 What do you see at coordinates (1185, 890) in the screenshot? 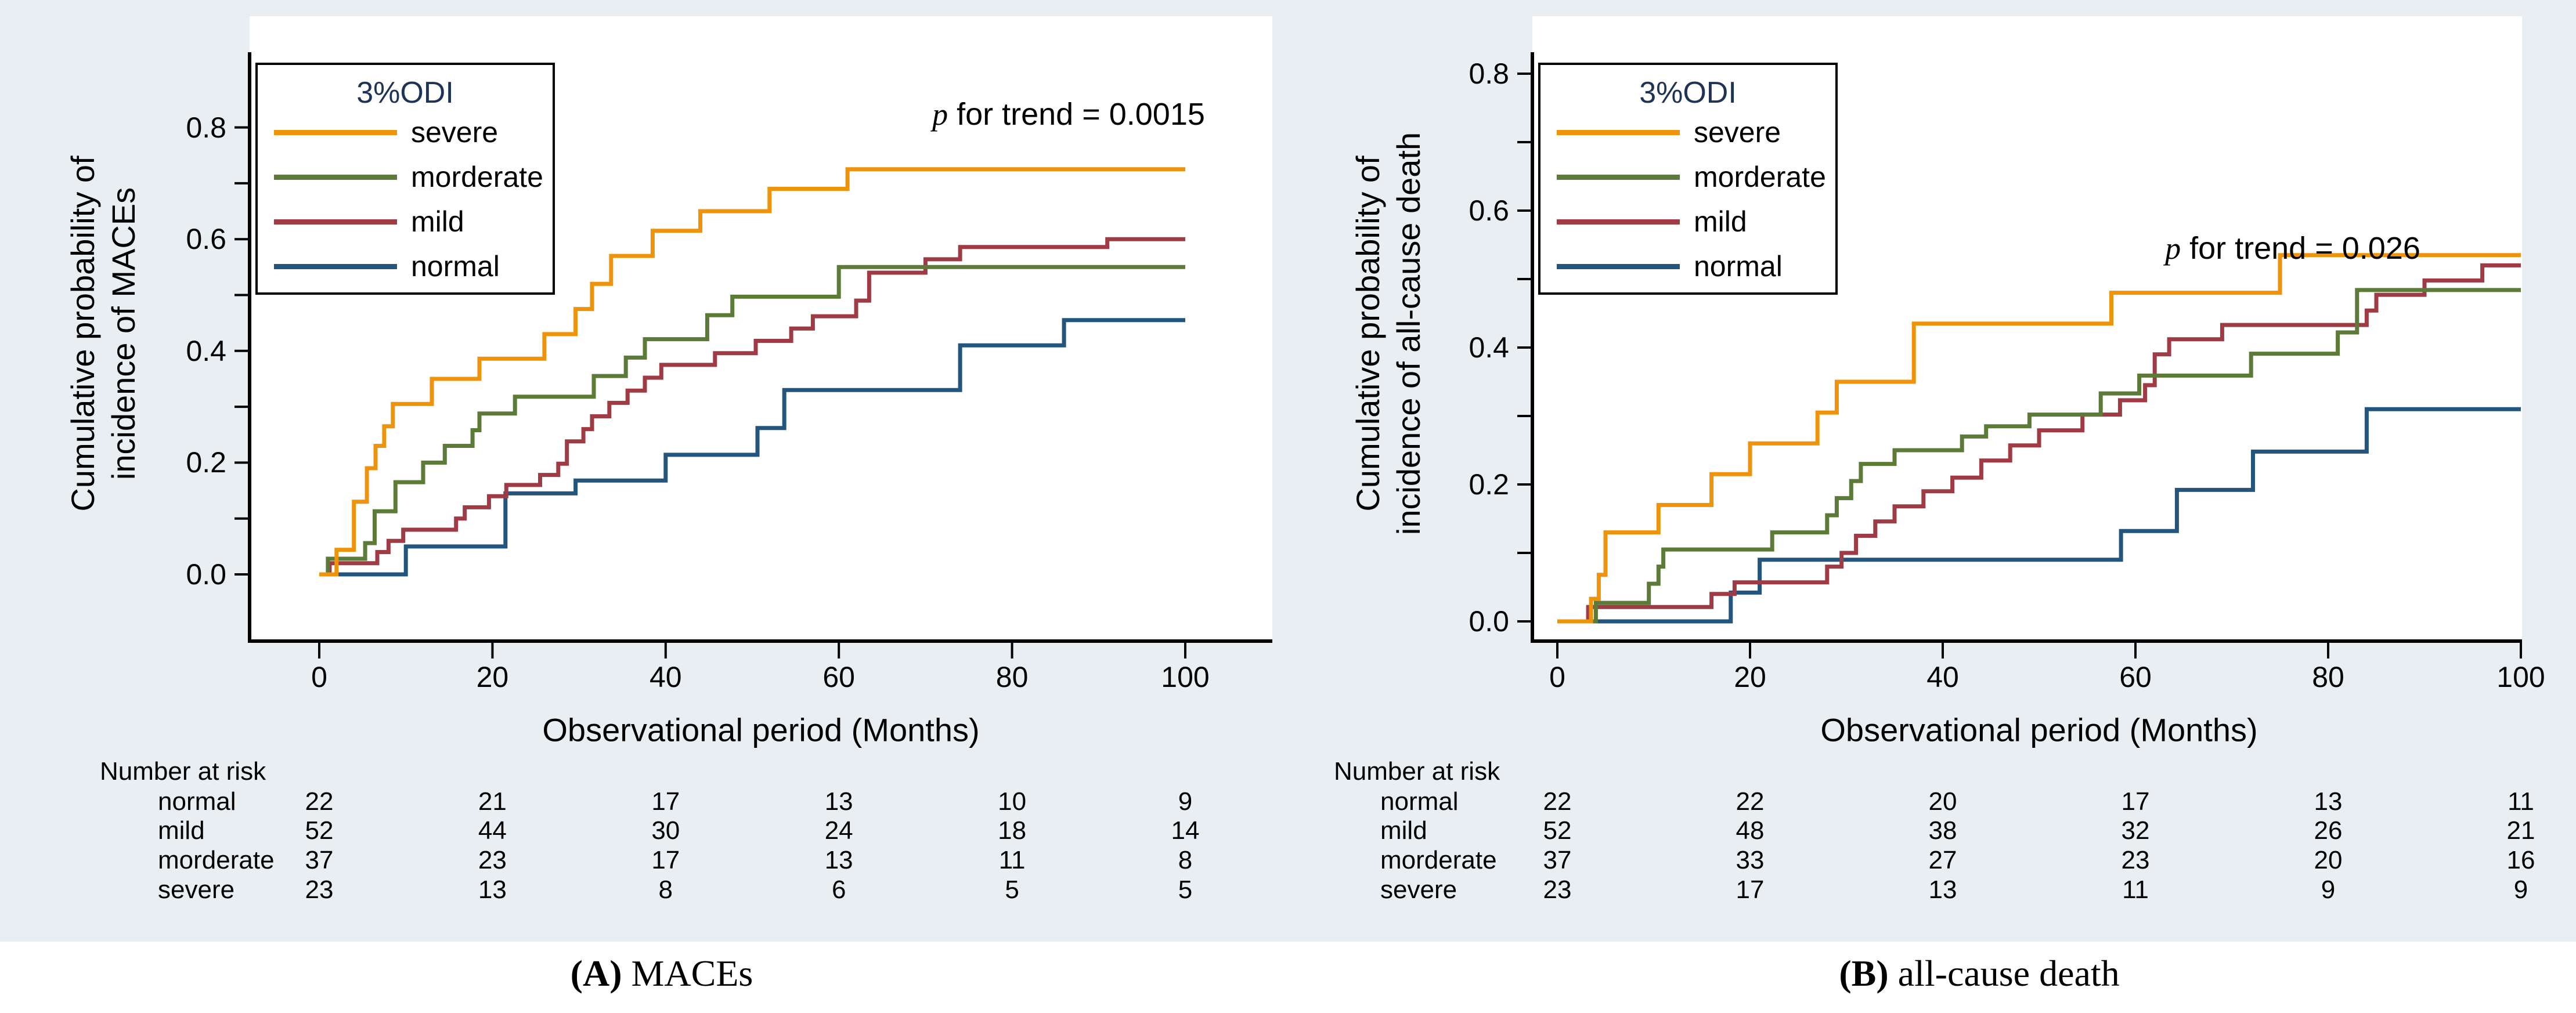
I see `risk-value: 5` at bounding box center [1185, 890].